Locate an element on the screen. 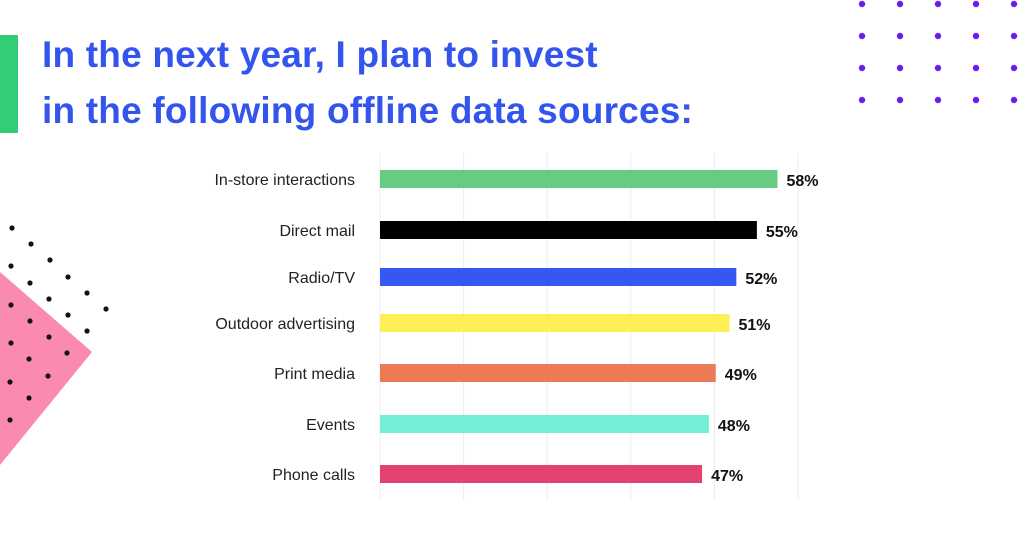 The width and height of the screenshot is (1024, 536). category-label: Events is located at coordinates (330, 425).